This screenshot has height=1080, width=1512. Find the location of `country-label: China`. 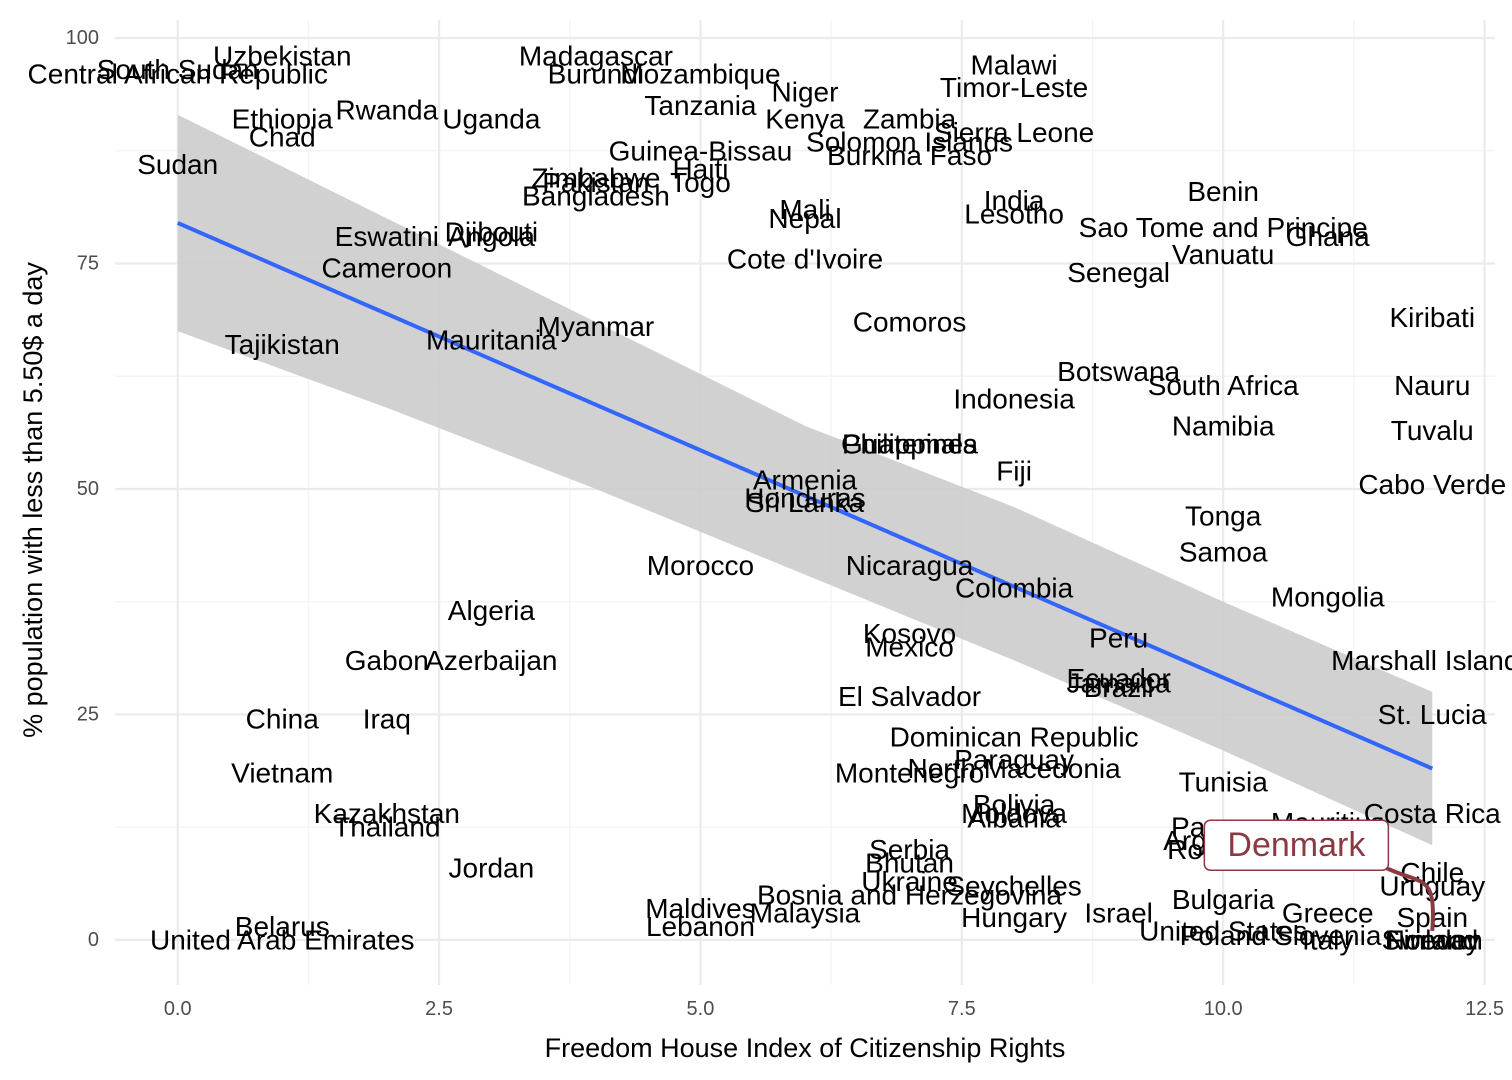

country-label: China is located at coordinates (283, 718).